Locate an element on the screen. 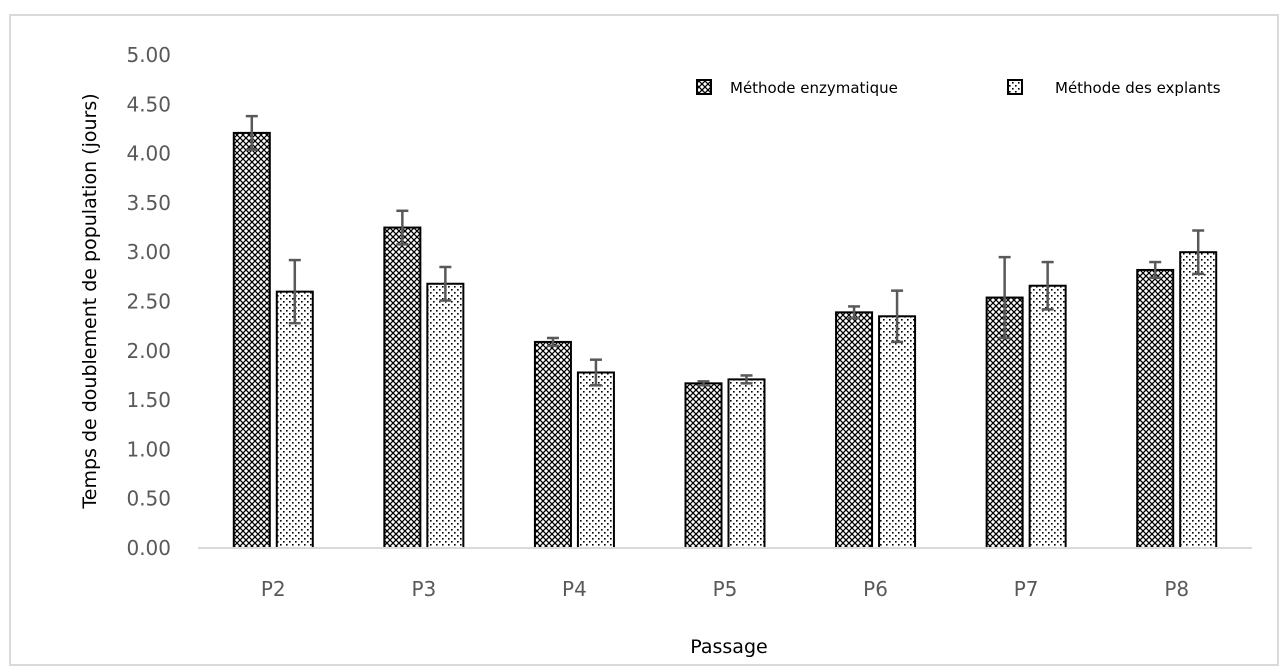  x-axis-ticks: P2 P3 P4 P5 P6 P7 P8 is located at coordinates (725, 589).